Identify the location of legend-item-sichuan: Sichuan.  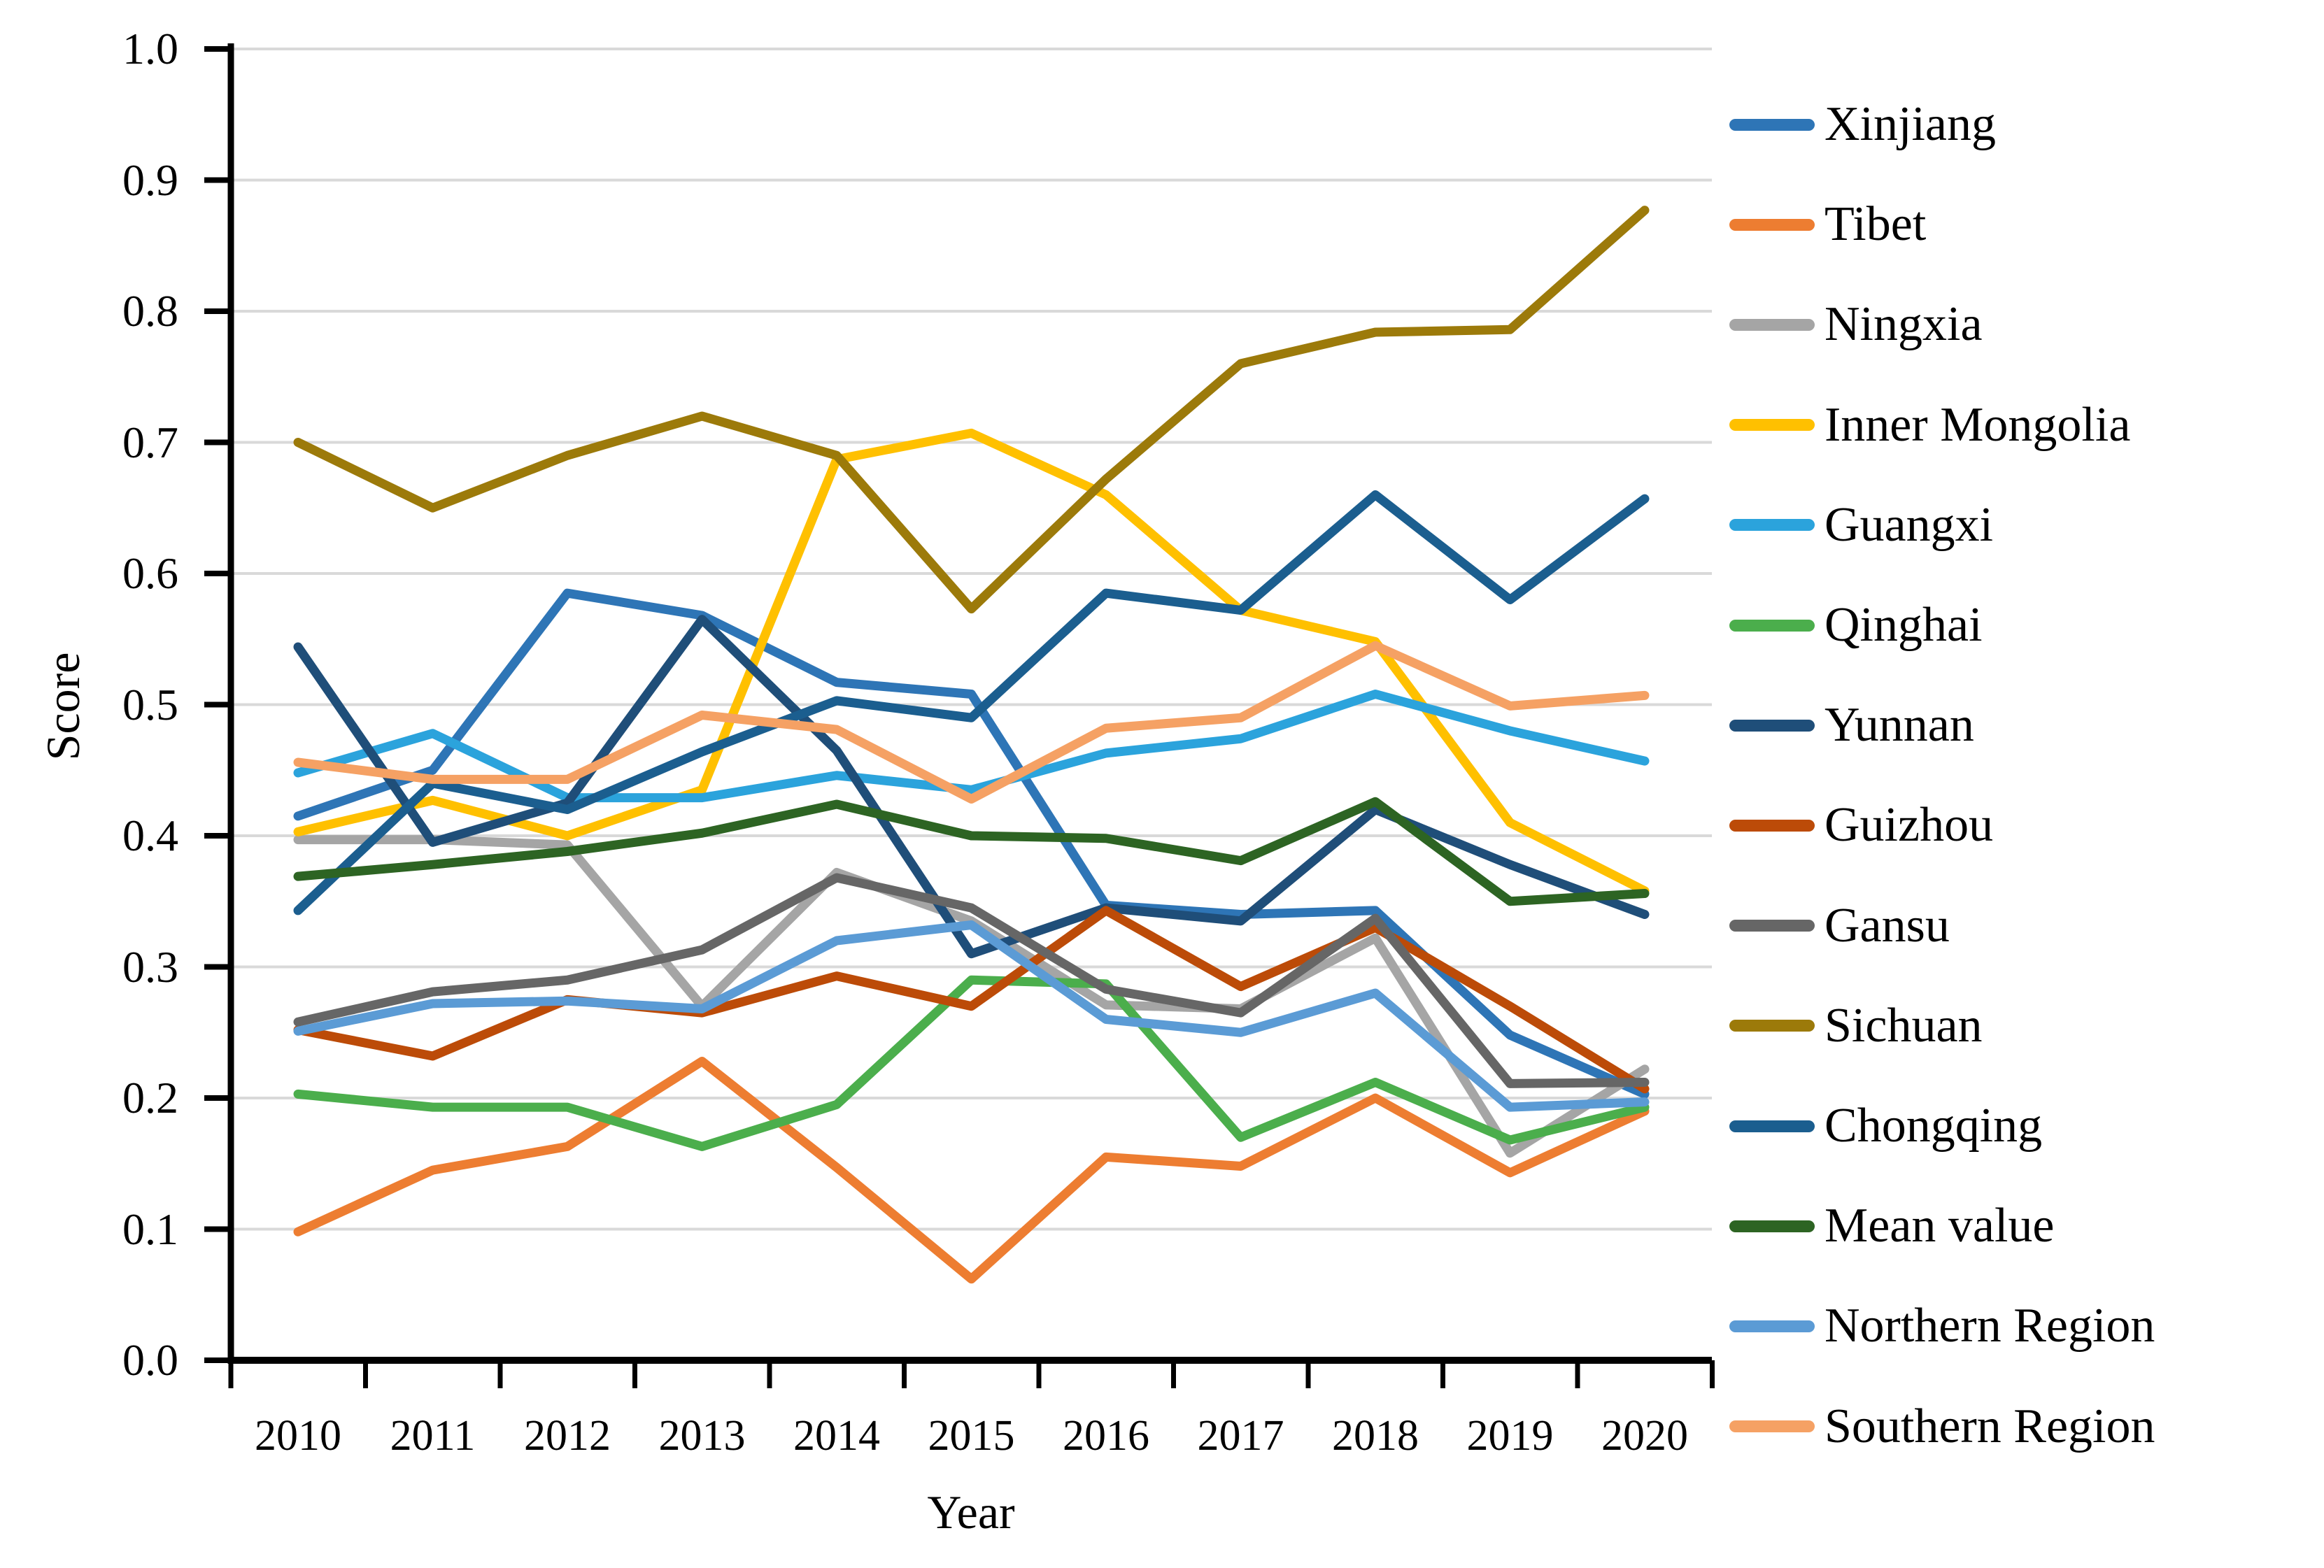
(1856, 1026).